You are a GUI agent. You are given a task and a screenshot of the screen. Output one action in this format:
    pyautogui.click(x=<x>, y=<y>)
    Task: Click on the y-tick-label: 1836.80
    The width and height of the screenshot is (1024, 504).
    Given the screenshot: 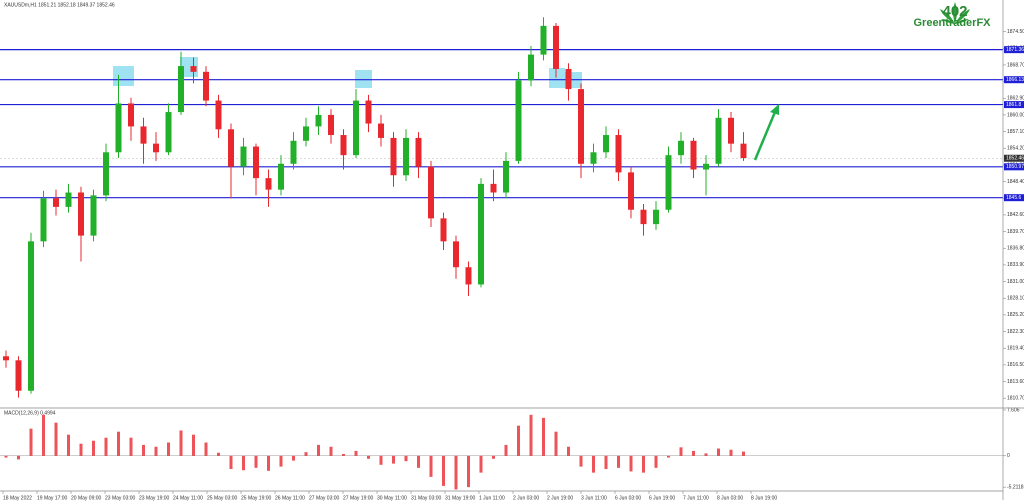 What is the action you would take?
    pyautogui.click(x=1015, y=249)
    